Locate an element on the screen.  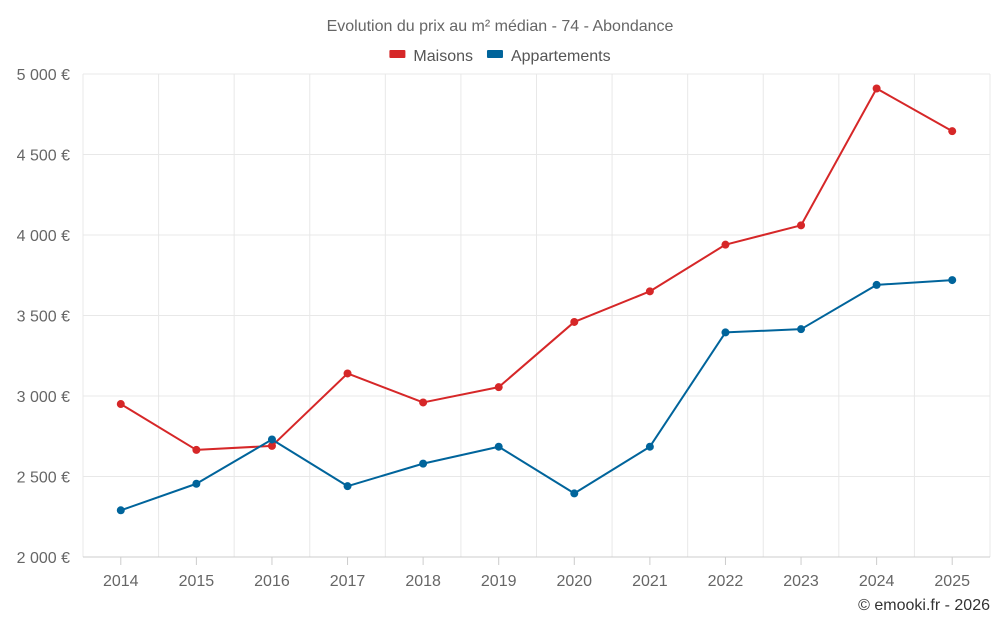
credit-text: © emooki.fr - 2026 is located at coordinates (924, 605).